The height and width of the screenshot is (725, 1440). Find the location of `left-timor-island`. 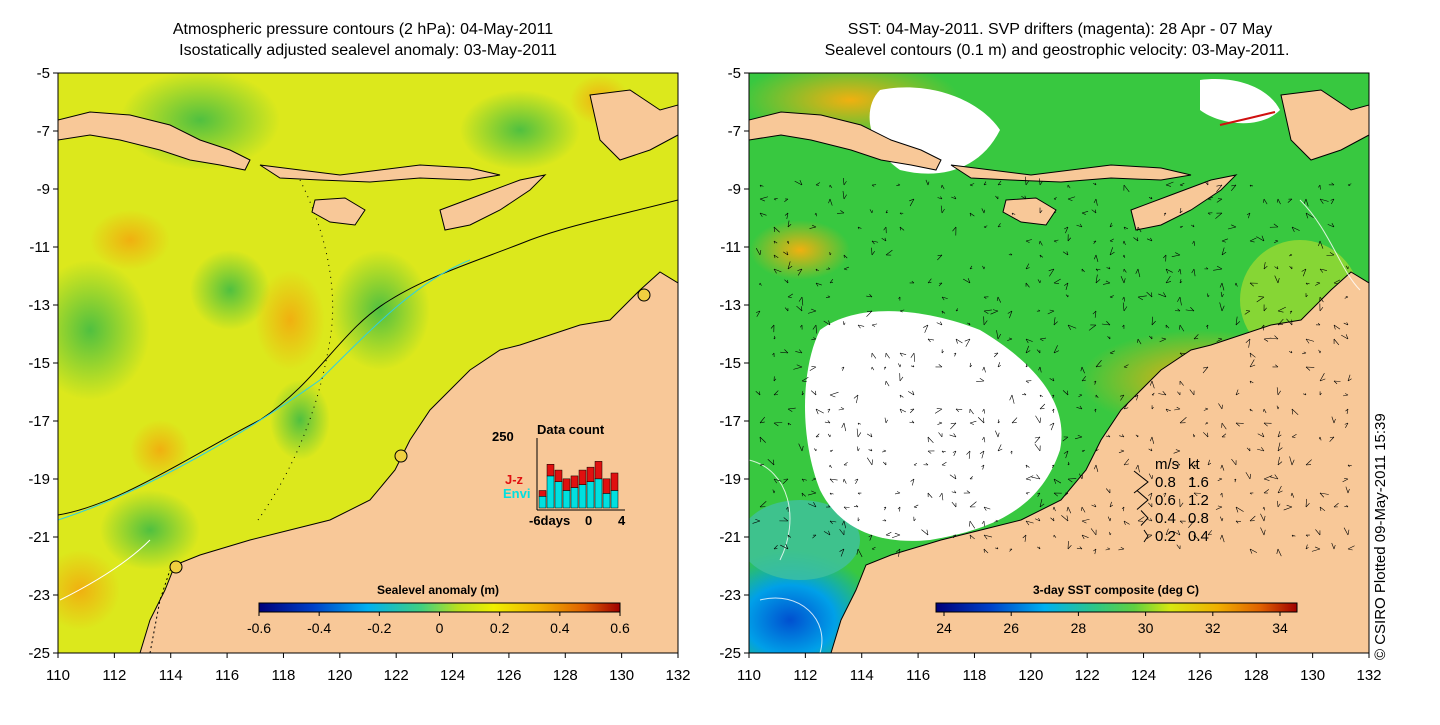

left-timor-island is located at coordinates (493, 202).